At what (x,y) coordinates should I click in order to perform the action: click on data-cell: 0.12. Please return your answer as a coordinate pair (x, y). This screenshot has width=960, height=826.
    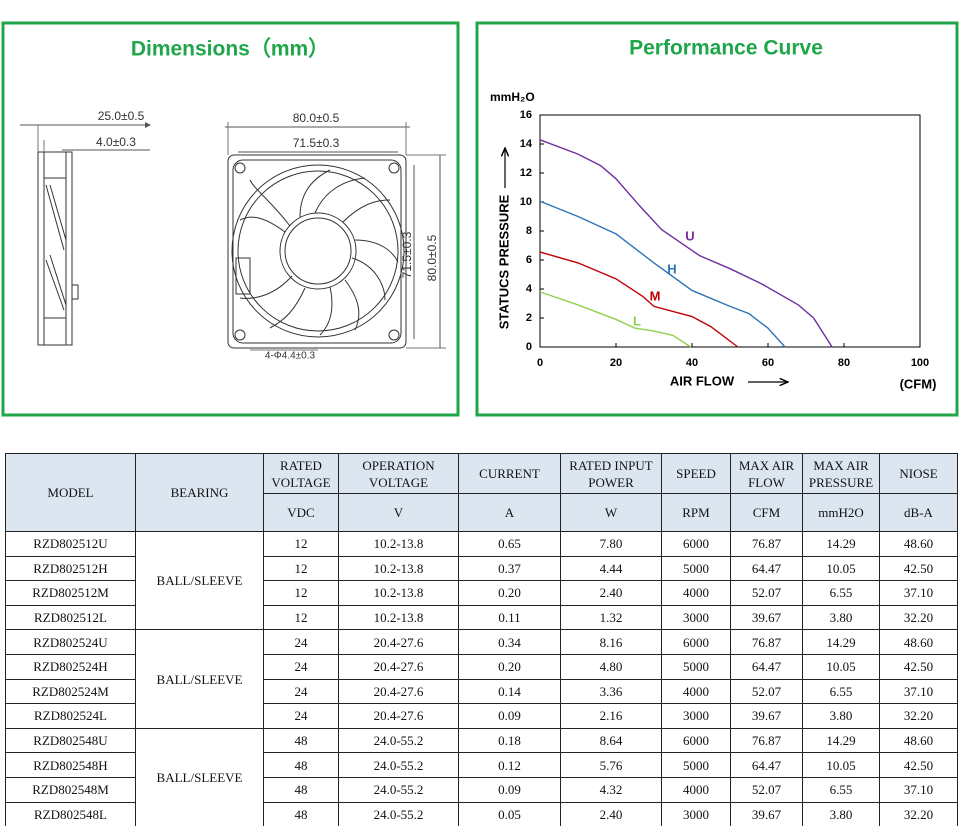
    Looking at the image, I should click on (509, 765).